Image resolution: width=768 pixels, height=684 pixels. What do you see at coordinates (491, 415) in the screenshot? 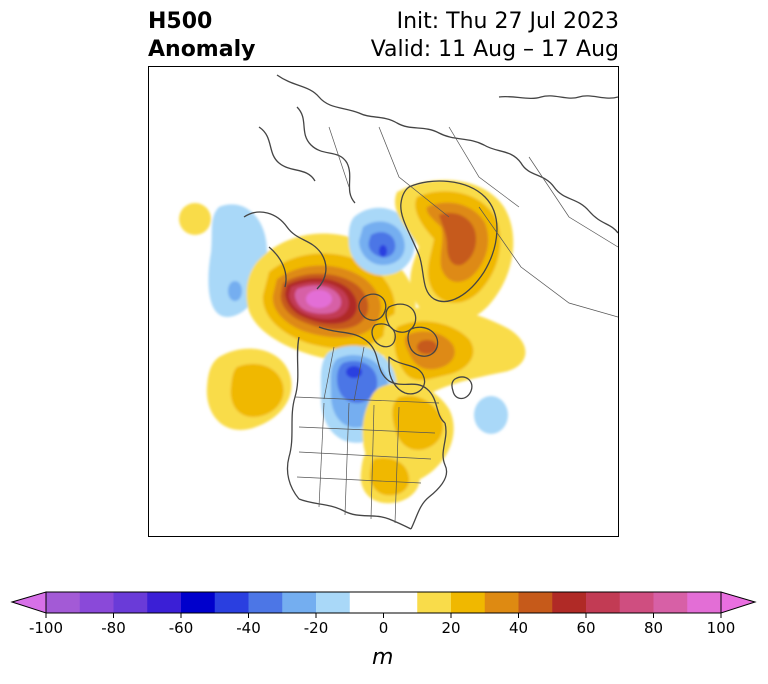
I see `negative-anomaly-atlantic` at bounding box center [491, 415].